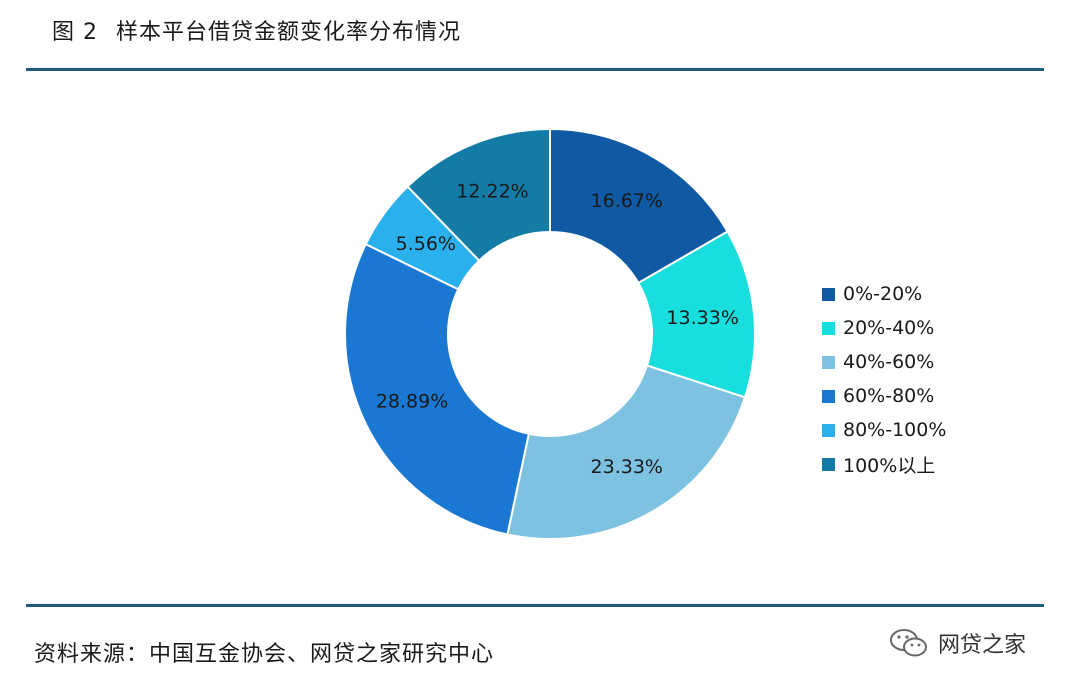 The width and height of the screenshot is (1080, 691). Describe the element at coordinates (535, 605) in the screenshot. I see `bottom-rule` at that location.